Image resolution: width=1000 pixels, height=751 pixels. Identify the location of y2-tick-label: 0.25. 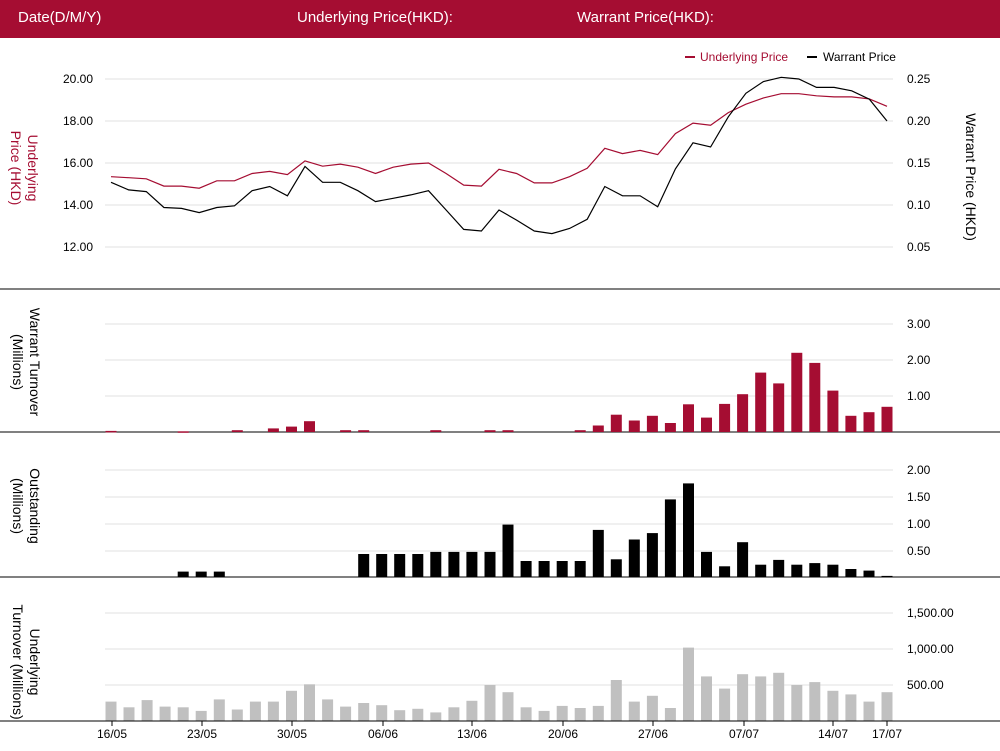
(919, 79).